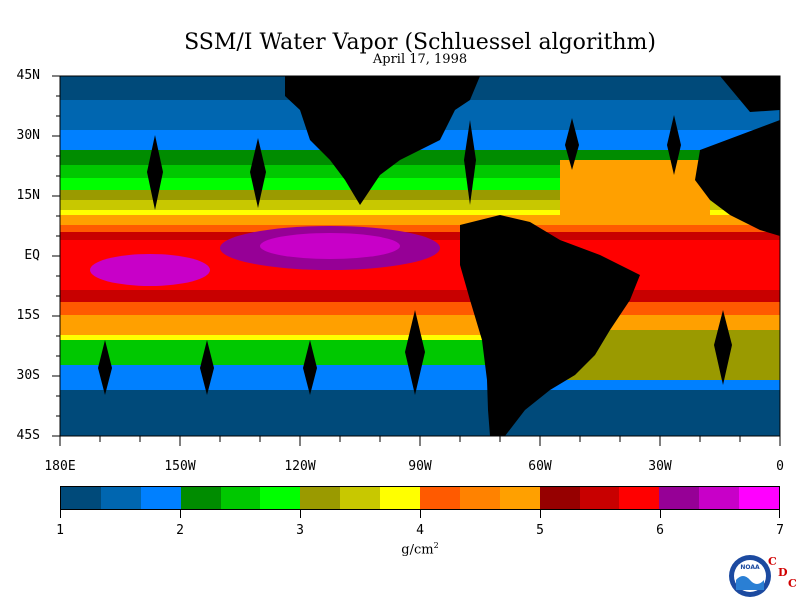 The height and width of the screenshot is (600, 800). I want to click on lat-label-30s: 30S, so click(28, 375).